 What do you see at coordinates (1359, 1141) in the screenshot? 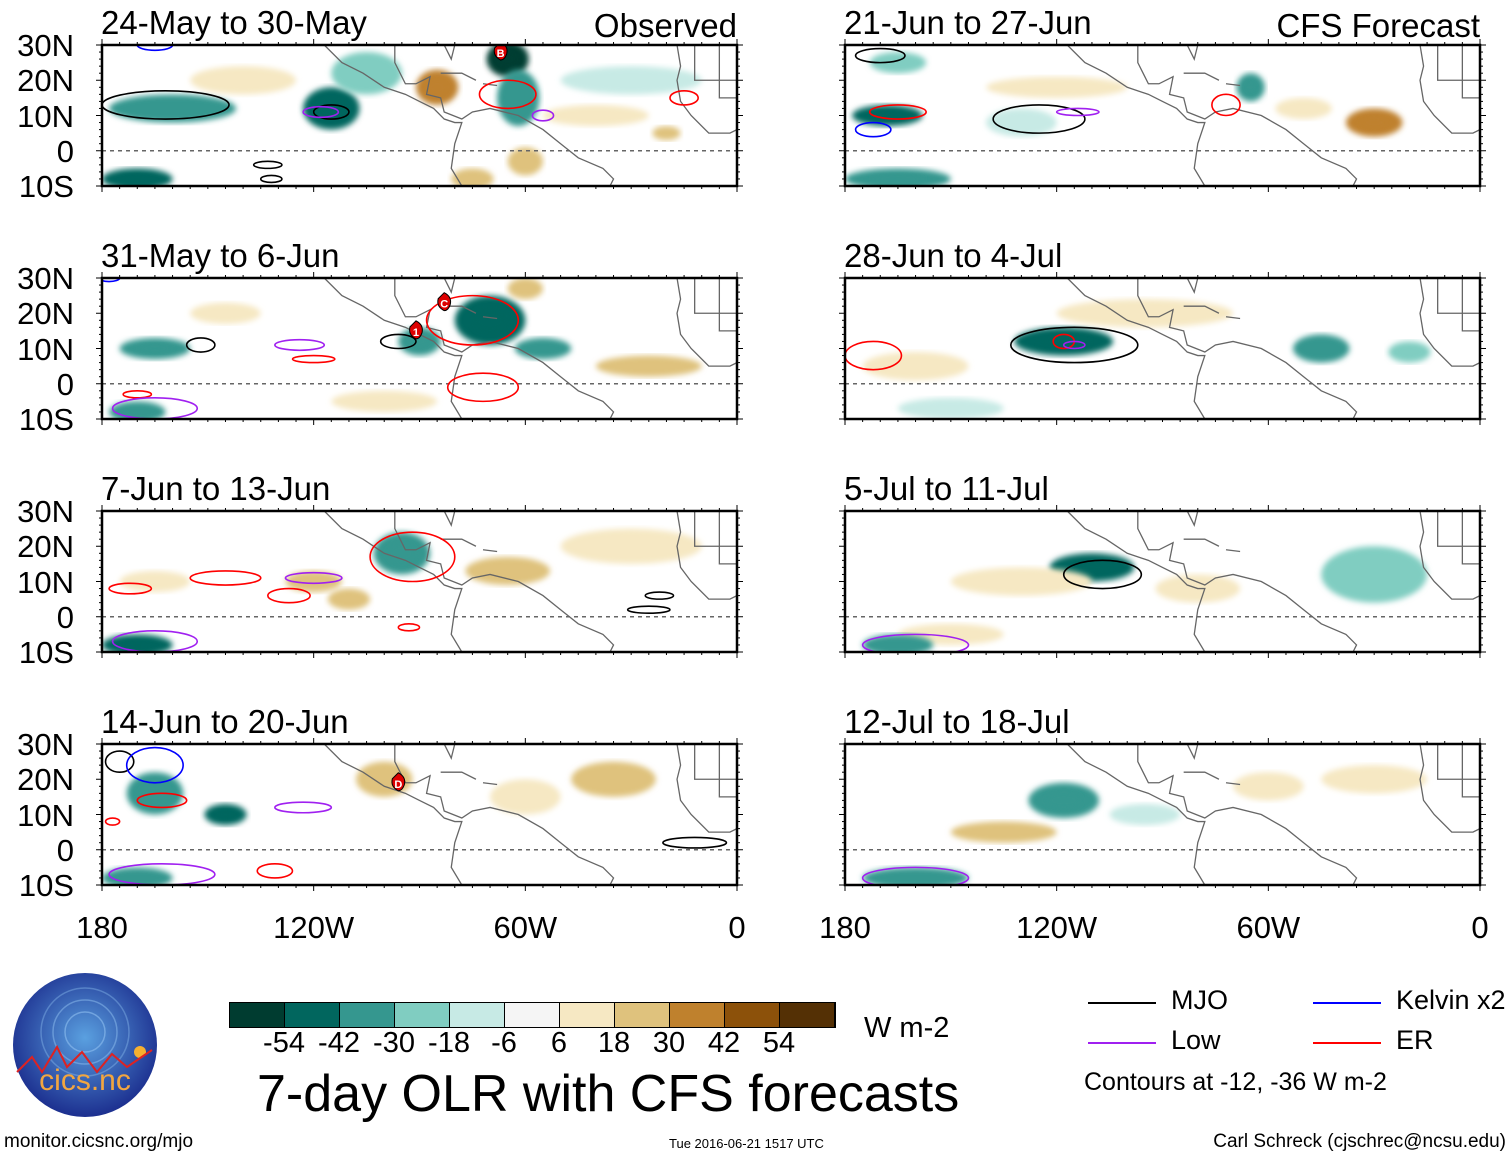
I see `author-credit: Carl Schreck (cjschrec@ncsu.edu)` at bounding box center [1359, 1141].